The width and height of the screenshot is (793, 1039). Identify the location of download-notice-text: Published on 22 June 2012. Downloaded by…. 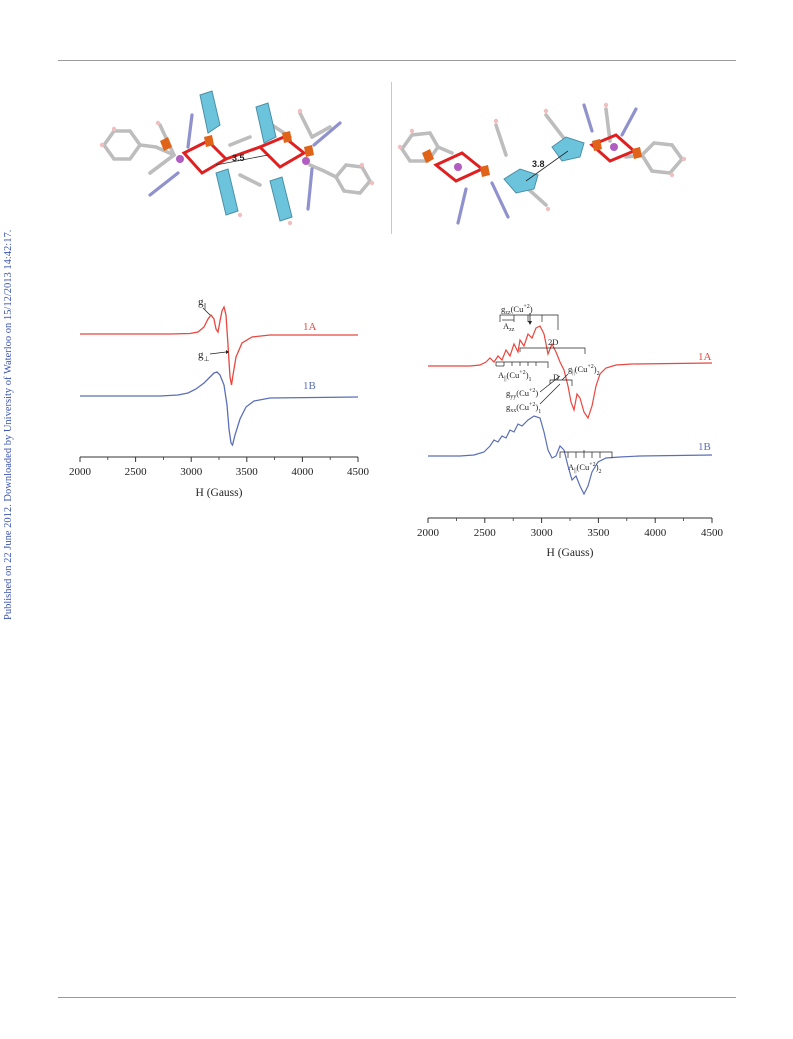
(8, 424).